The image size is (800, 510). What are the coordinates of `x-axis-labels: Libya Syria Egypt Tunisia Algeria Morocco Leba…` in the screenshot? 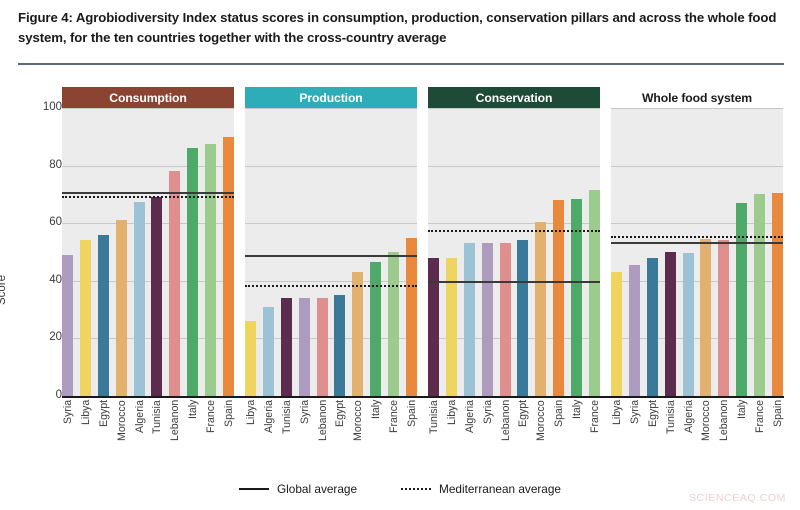 It's located at (697, 440).